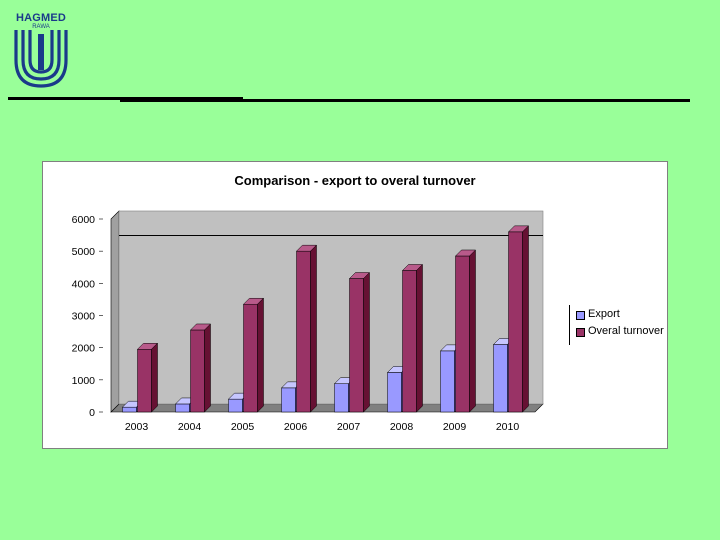  I want to click on chart-title: Comparison - export to overal turnover, so click(355, 180).